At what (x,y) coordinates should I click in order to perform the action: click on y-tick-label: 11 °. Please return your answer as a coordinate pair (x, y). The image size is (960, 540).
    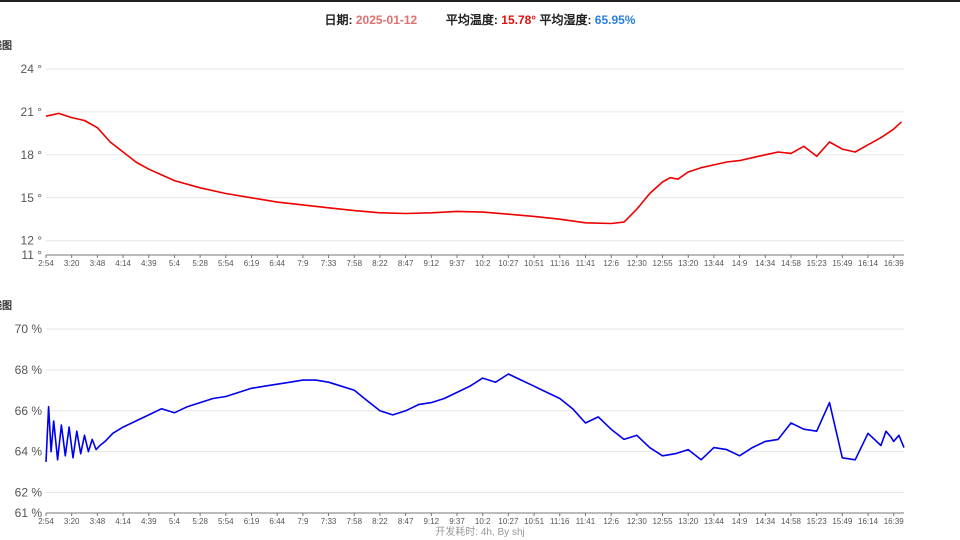
    Looking at the image, I should click on (31, 255).